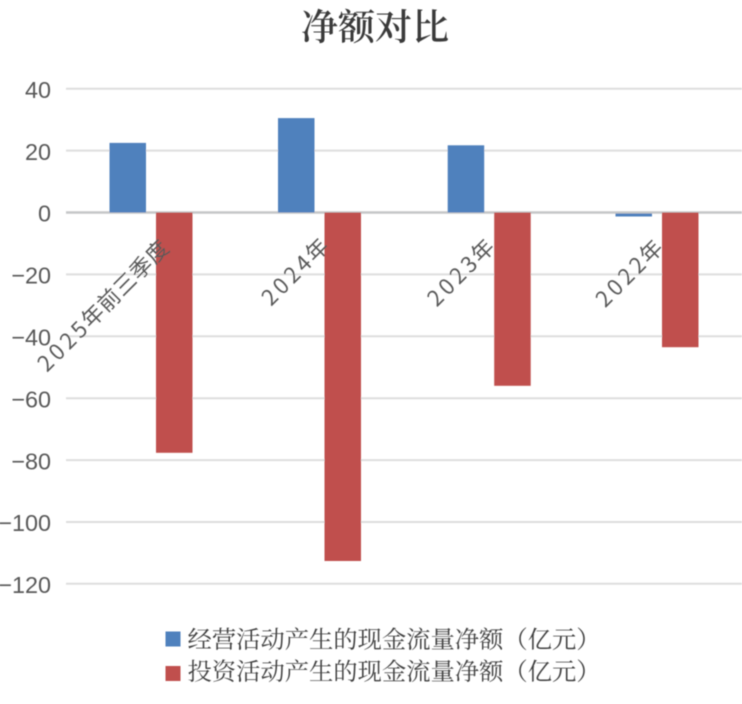 Image resolution: width=742 pixels, height=704 pixels. I want to click on svg-text: −120, so click(25, 585).